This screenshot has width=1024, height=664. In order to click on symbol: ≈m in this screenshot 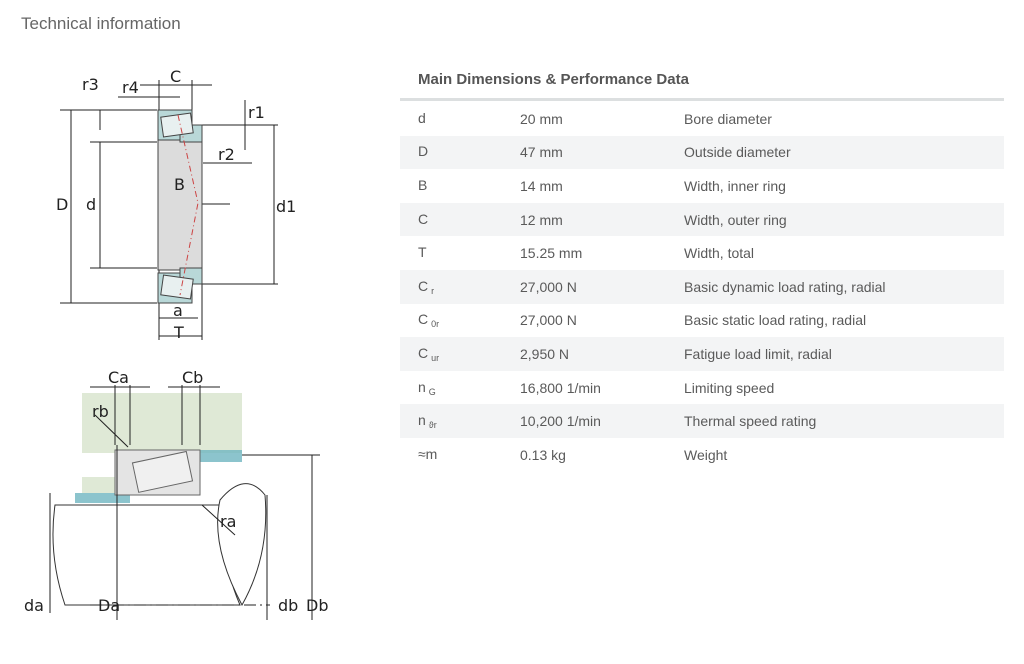, I will do `click(428, 453)`.